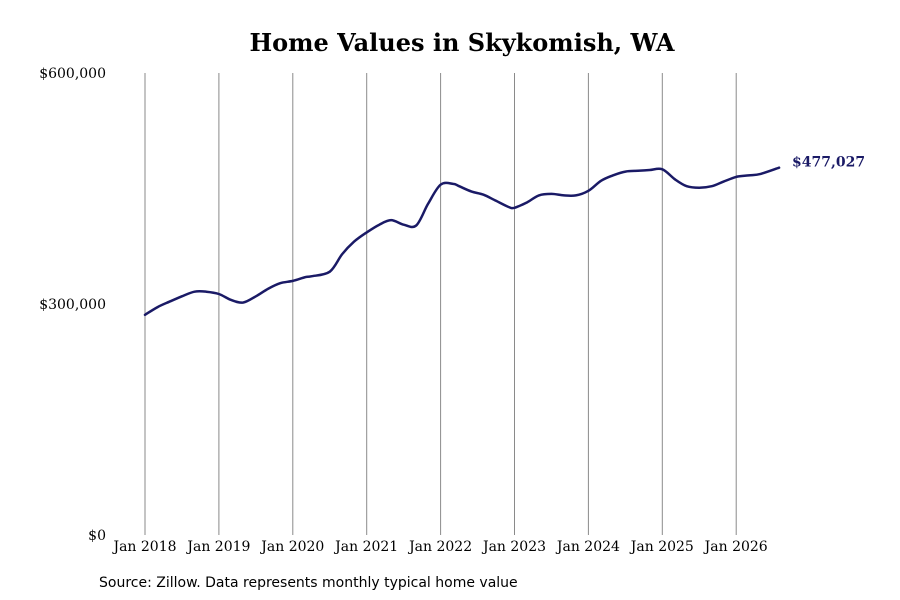 The image size is (900, 600). I want to click on x-tick-label: Jan 2026, so click(735, 547).